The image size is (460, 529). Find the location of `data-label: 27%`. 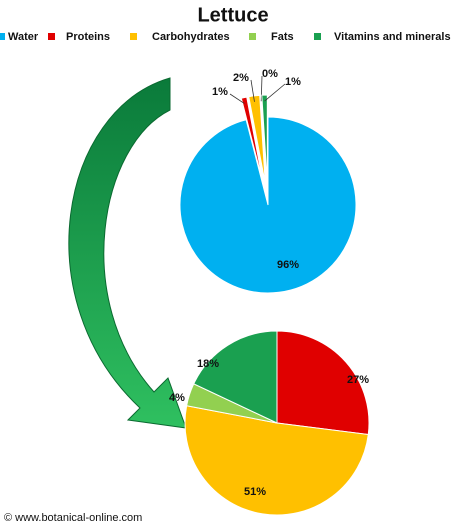

data-label: 27% is located at coordinates (358, 380).